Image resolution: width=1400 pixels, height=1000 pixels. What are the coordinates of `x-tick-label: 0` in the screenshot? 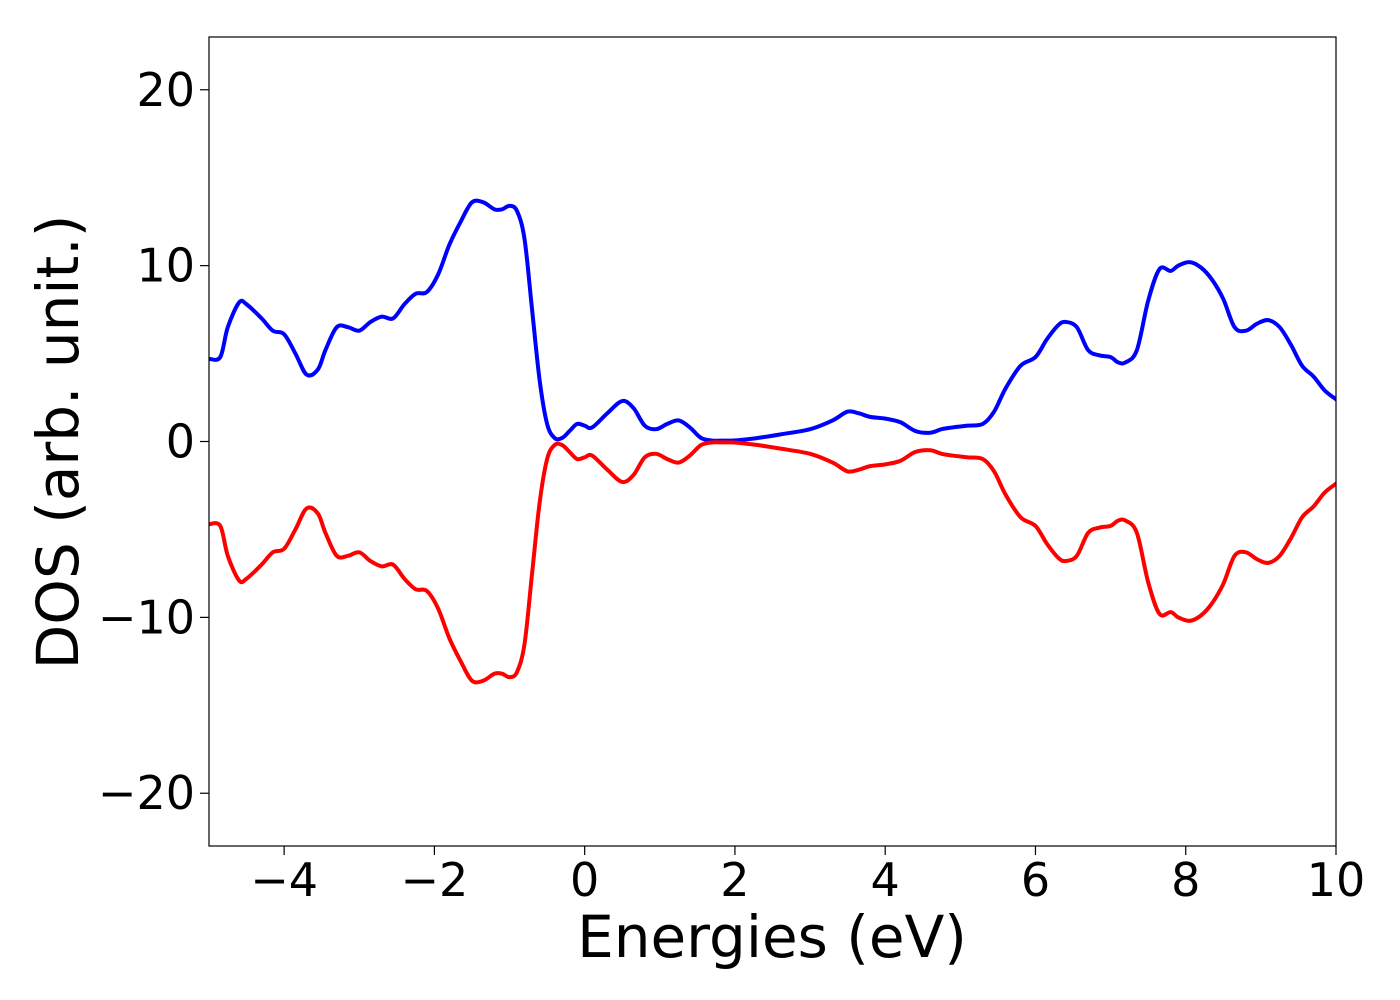 It's located at (584, 880).